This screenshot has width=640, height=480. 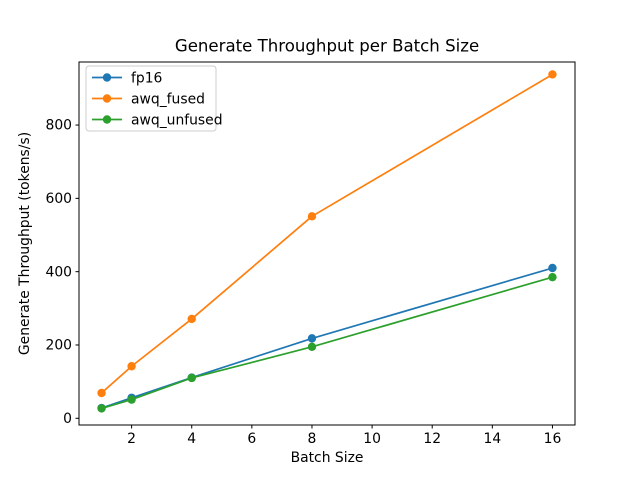 I want to click on y-tick-label: 0, so click(x=67, y=419).